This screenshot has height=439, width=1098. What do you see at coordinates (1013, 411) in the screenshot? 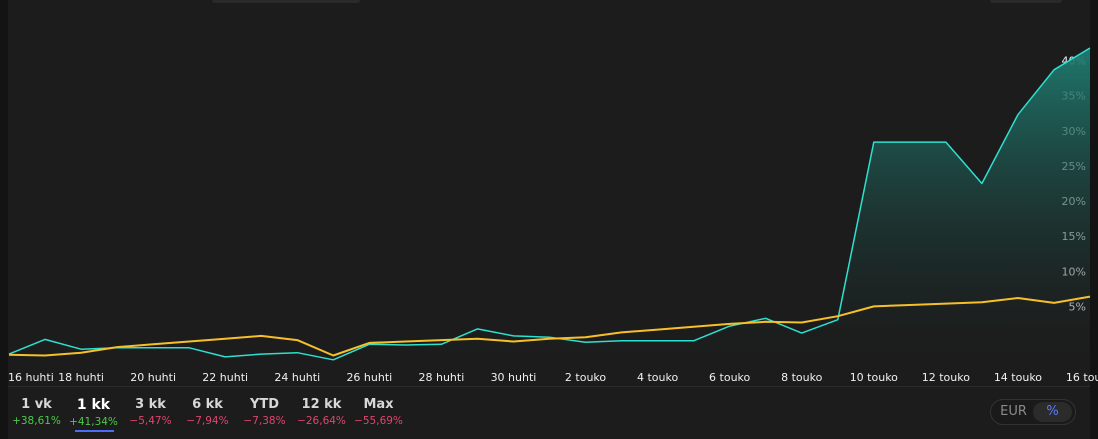
I see `toggle-eur: EUR` at bounding box center [1013, 411].